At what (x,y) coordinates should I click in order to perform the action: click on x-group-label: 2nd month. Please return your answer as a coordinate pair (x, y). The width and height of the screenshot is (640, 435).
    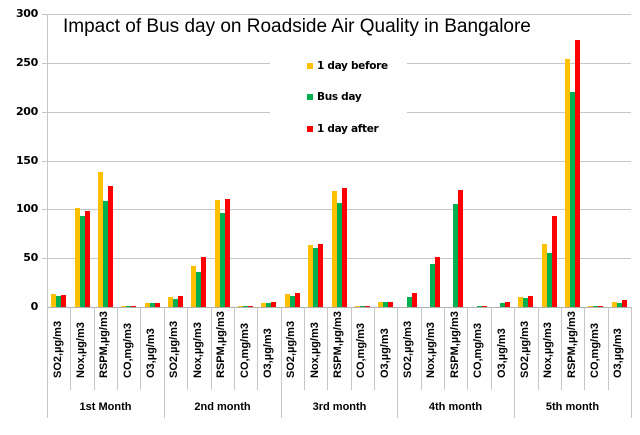
    Looking at the image, I should click on (222, 407).